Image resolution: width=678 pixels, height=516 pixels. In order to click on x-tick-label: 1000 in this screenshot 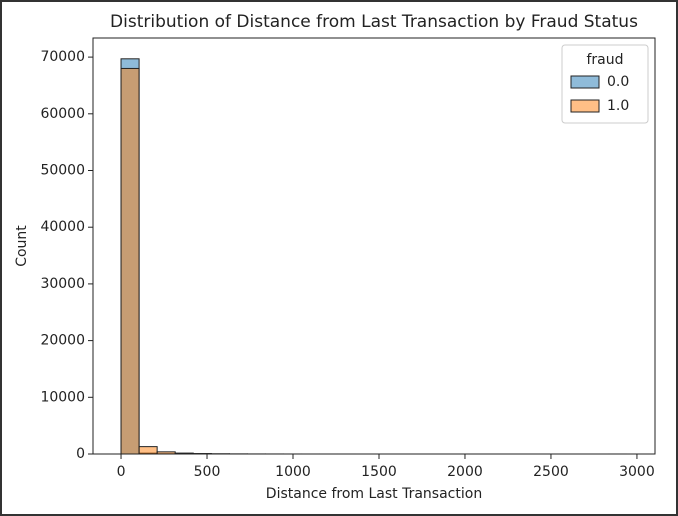, I will do `click(293, 472)`.